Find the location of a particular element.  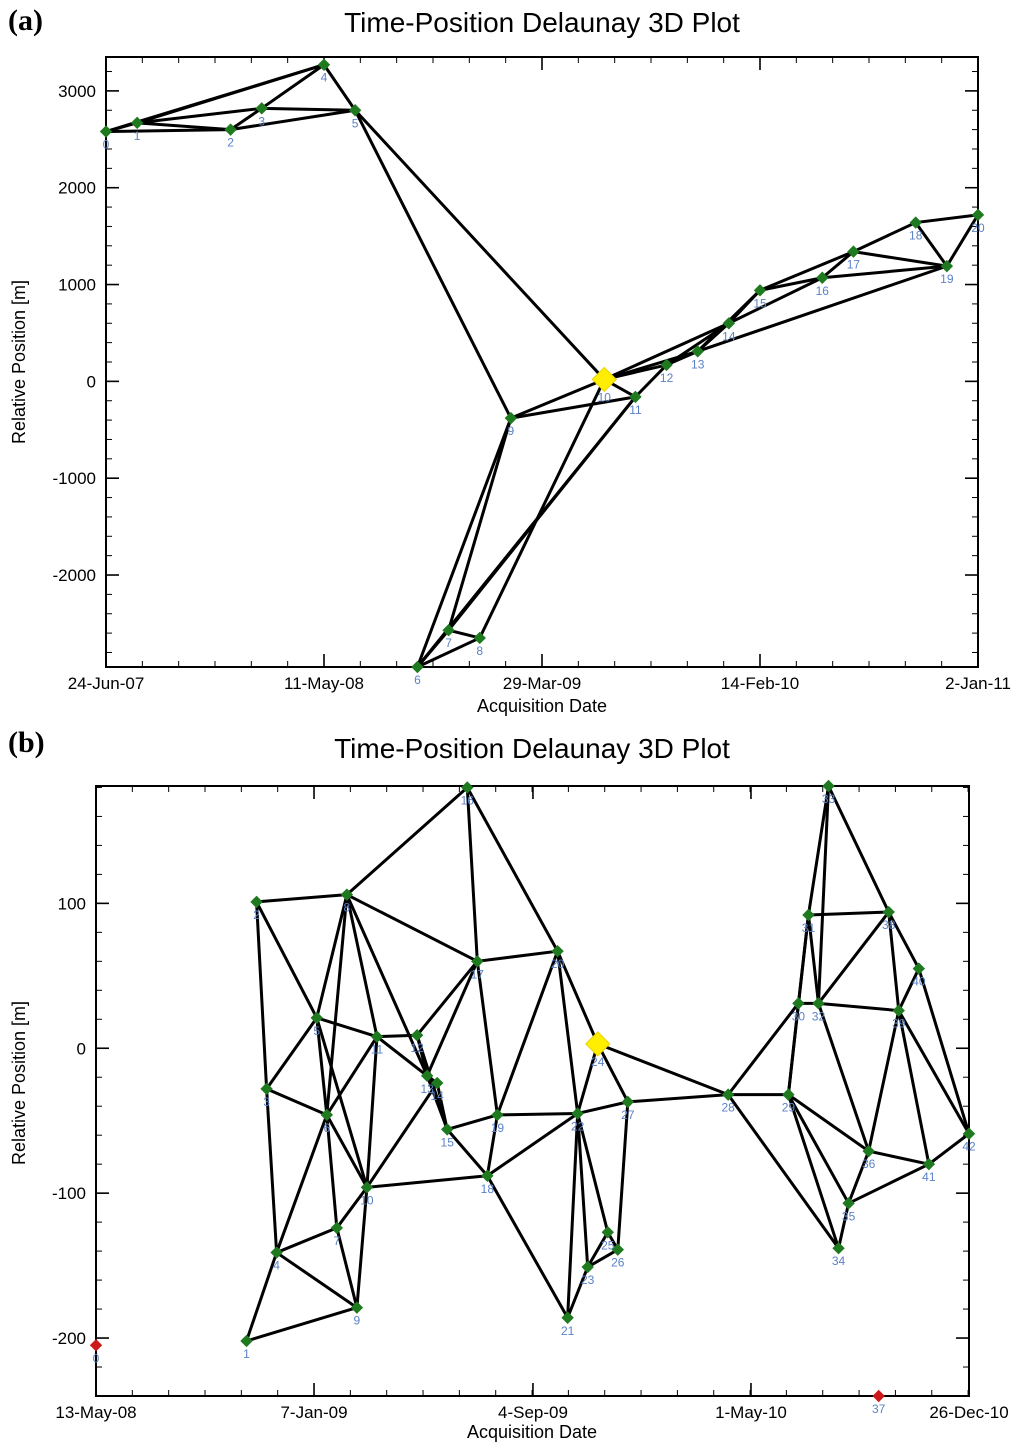

chart-title: Time-Position Delaunay 3D Plot is located at coordinates (542, 22).